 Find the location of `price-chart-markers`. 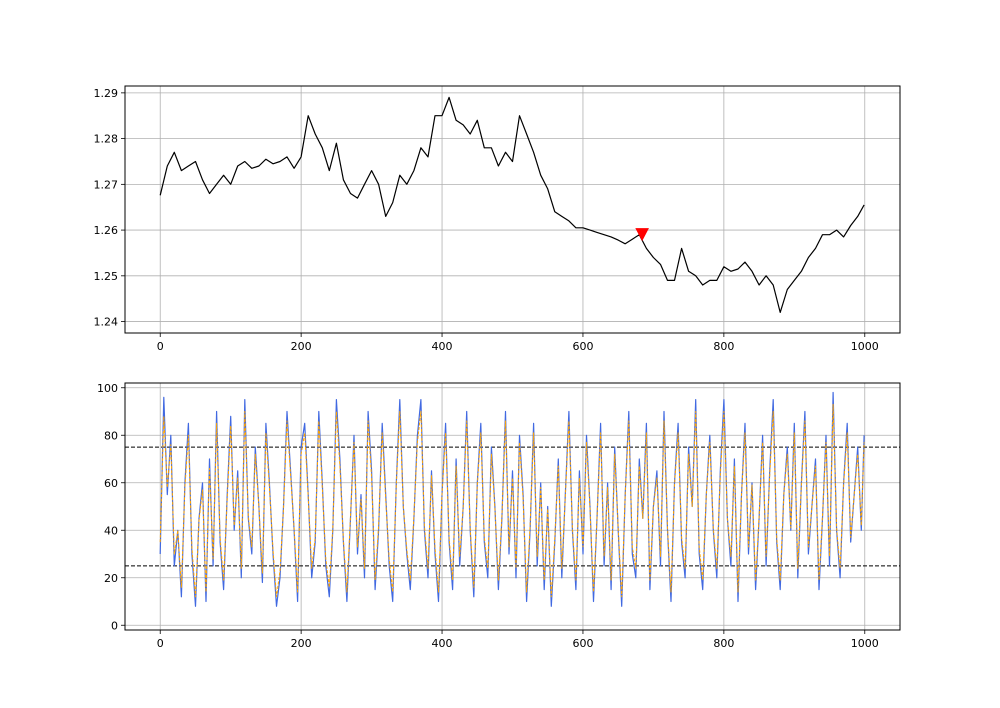

price-chart-markers is located at coordinates (642, 235).